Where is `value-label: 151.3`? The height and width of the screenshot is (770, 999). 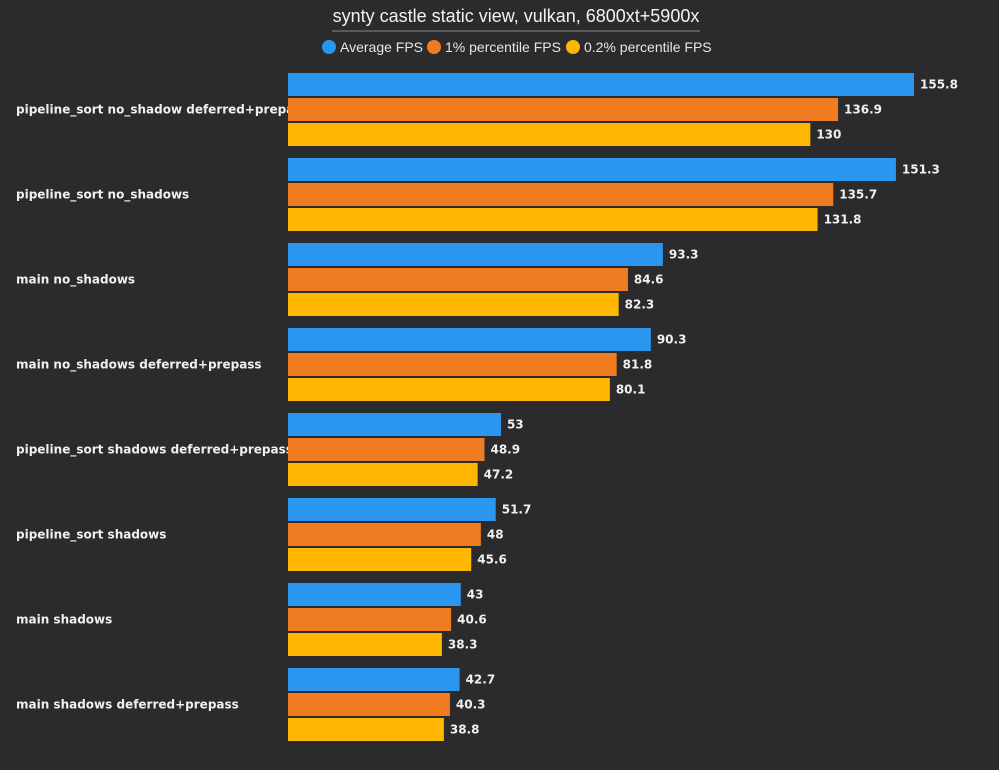
value-label: 151.3 is located at coordinates (921, 170).